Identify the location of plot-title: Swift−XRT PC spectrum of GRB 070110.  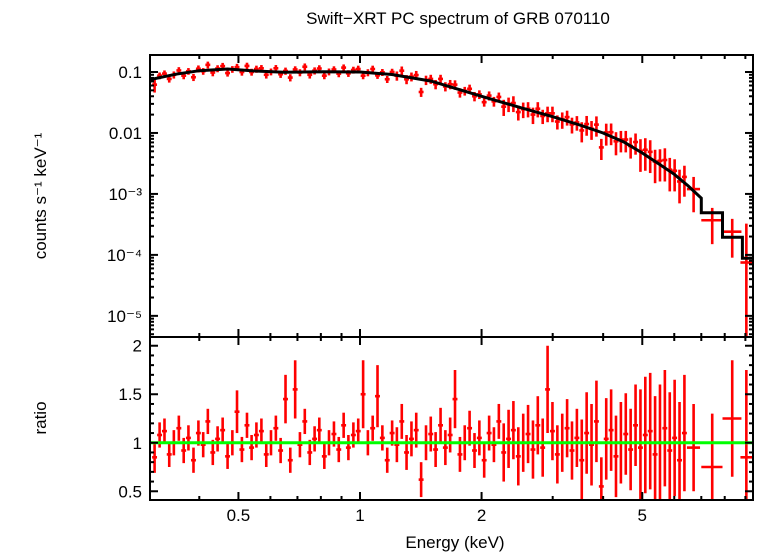
(458, 18).